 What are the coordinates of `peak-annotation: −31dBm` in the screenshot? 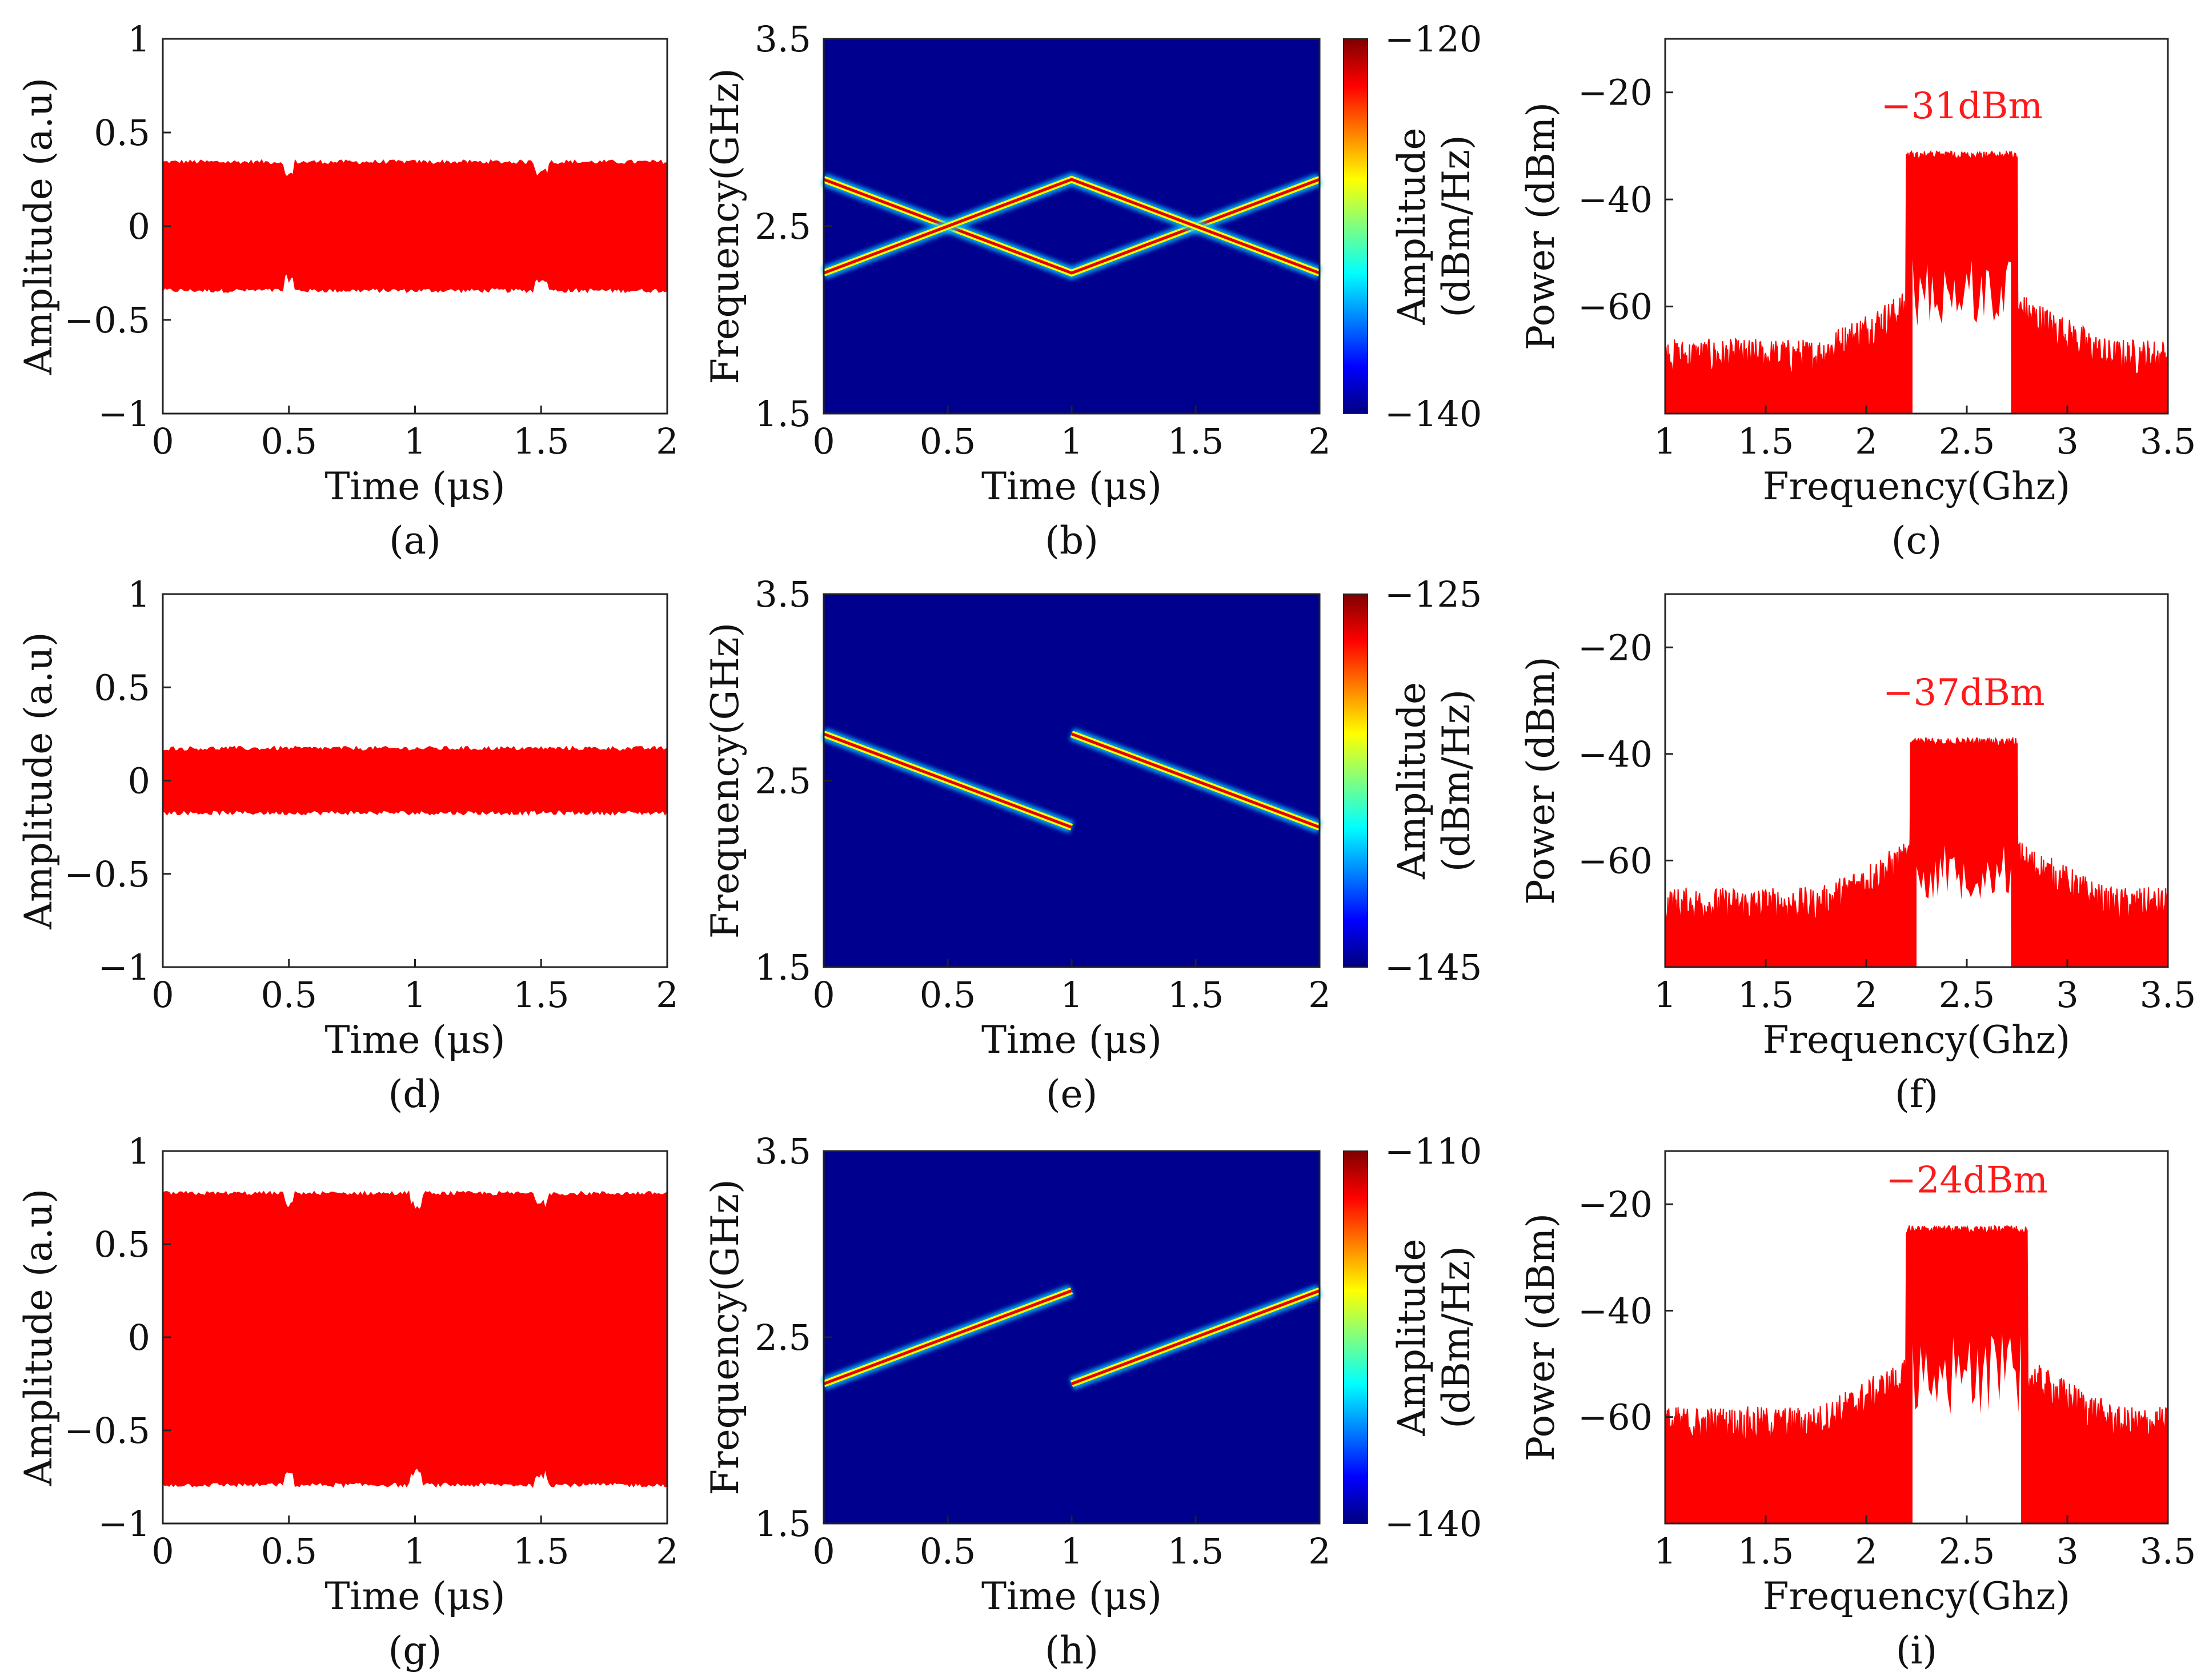 It's located at (1962, 106).